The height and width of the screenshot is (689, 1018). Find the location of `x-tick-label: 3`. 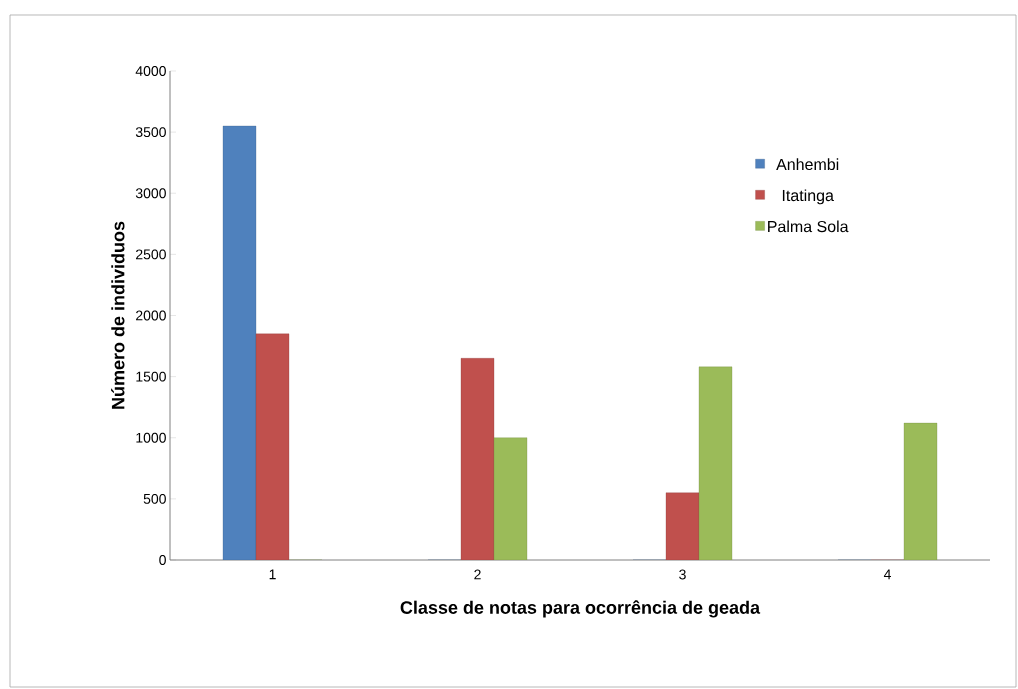

x-tick-label: 3 is located at coordinates (682, 574).